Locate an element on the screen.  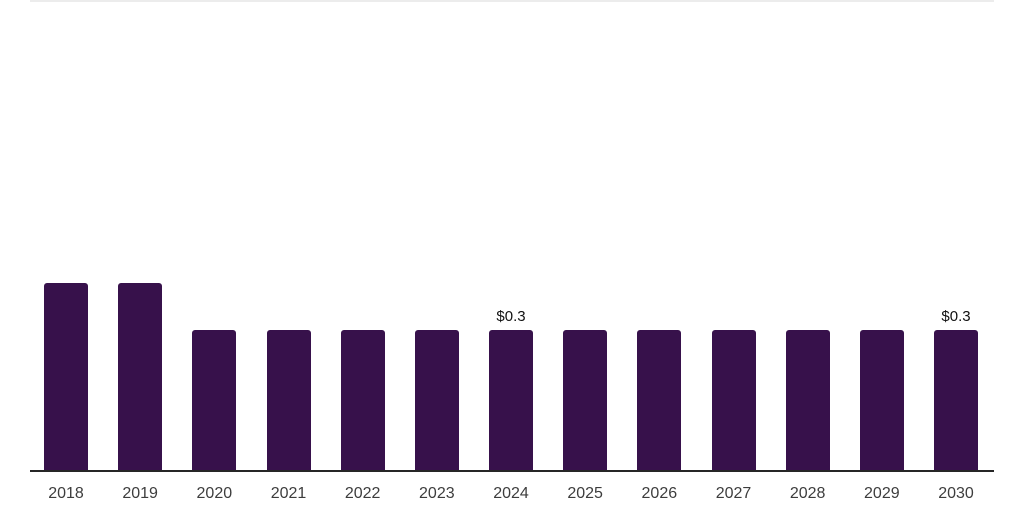
bar-2022 is located at coordinates (362, 400).